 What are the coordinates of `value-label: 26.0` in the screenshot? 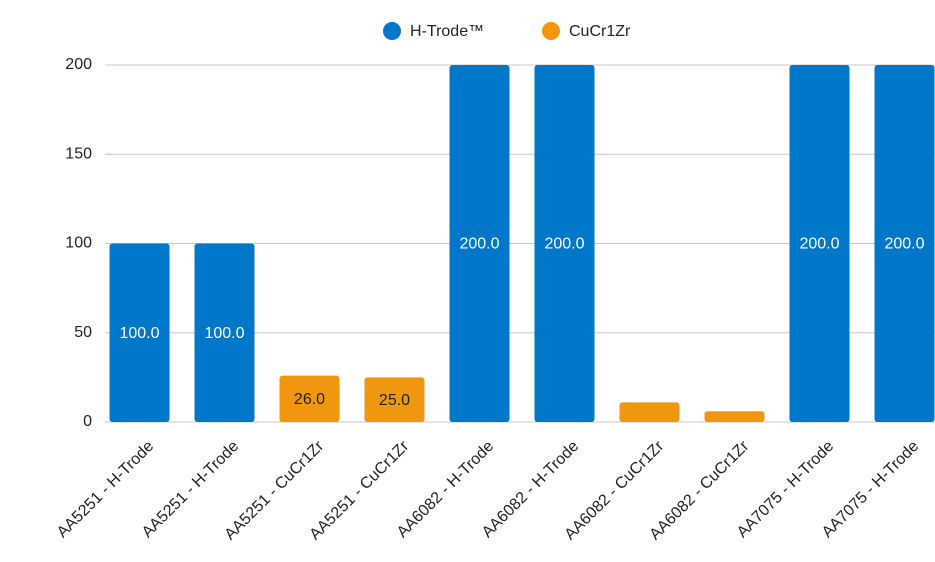 It's located at (309, 399).